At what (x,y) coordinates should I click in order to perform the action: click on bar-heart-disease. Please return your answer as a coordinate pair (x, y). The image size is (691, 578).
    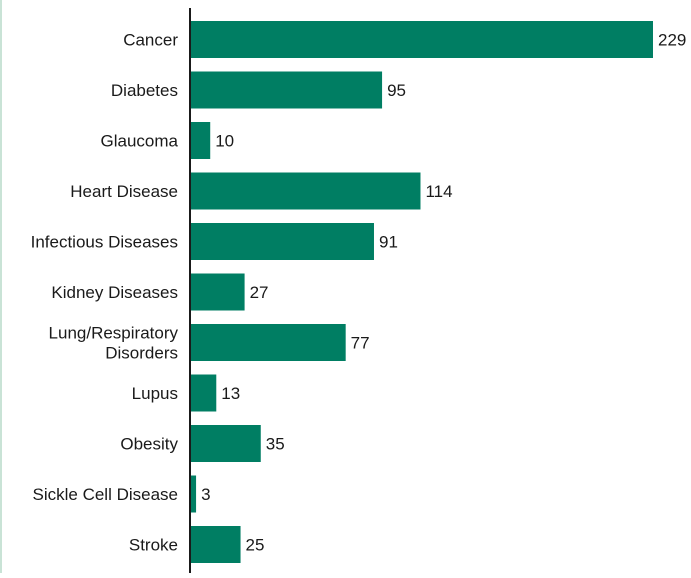
    Looking at the image, I should click on (305, 191).